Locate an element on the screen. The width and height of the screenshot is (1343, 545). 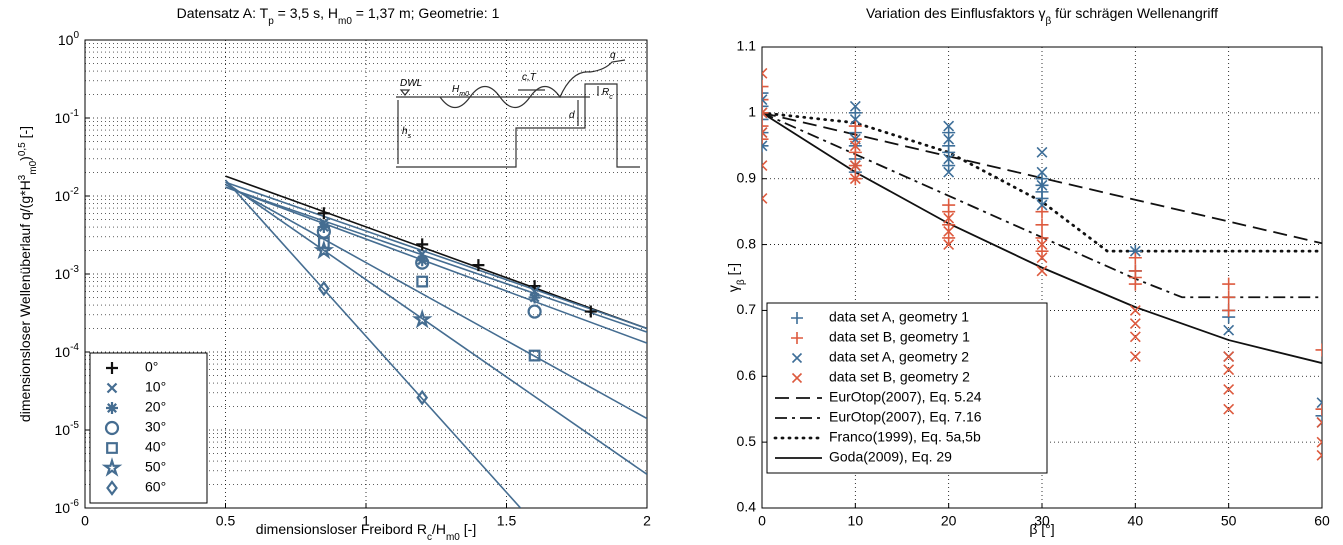
x-tick-label: 1.5 is located at coordinates (507, 521).